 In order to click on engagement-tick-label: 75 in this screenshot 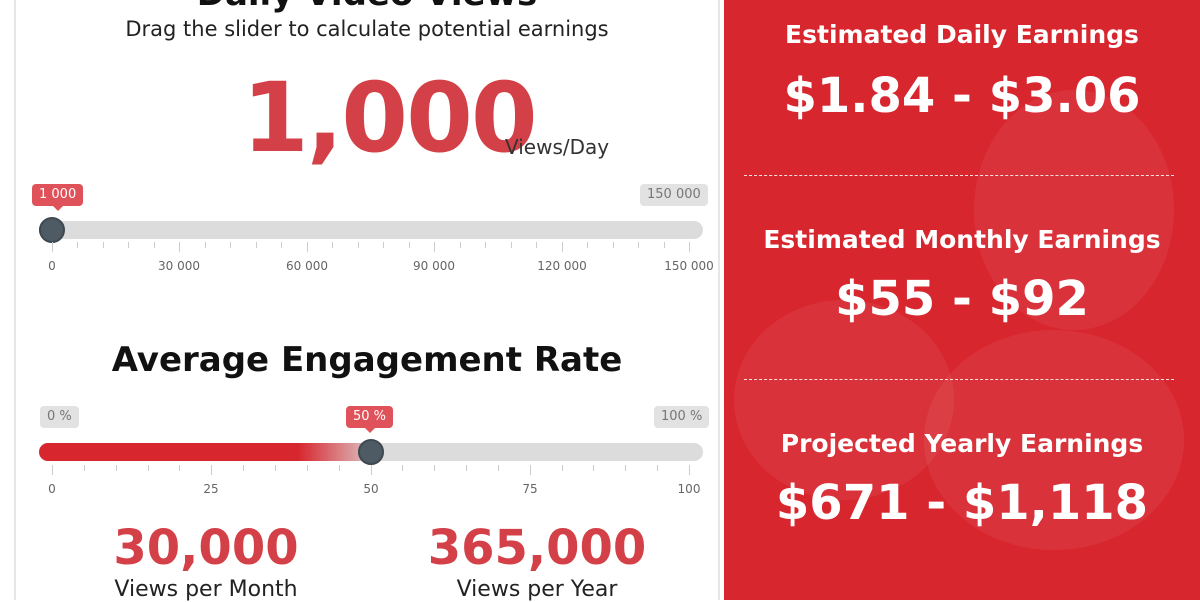, I will do `click(530, 489)`.